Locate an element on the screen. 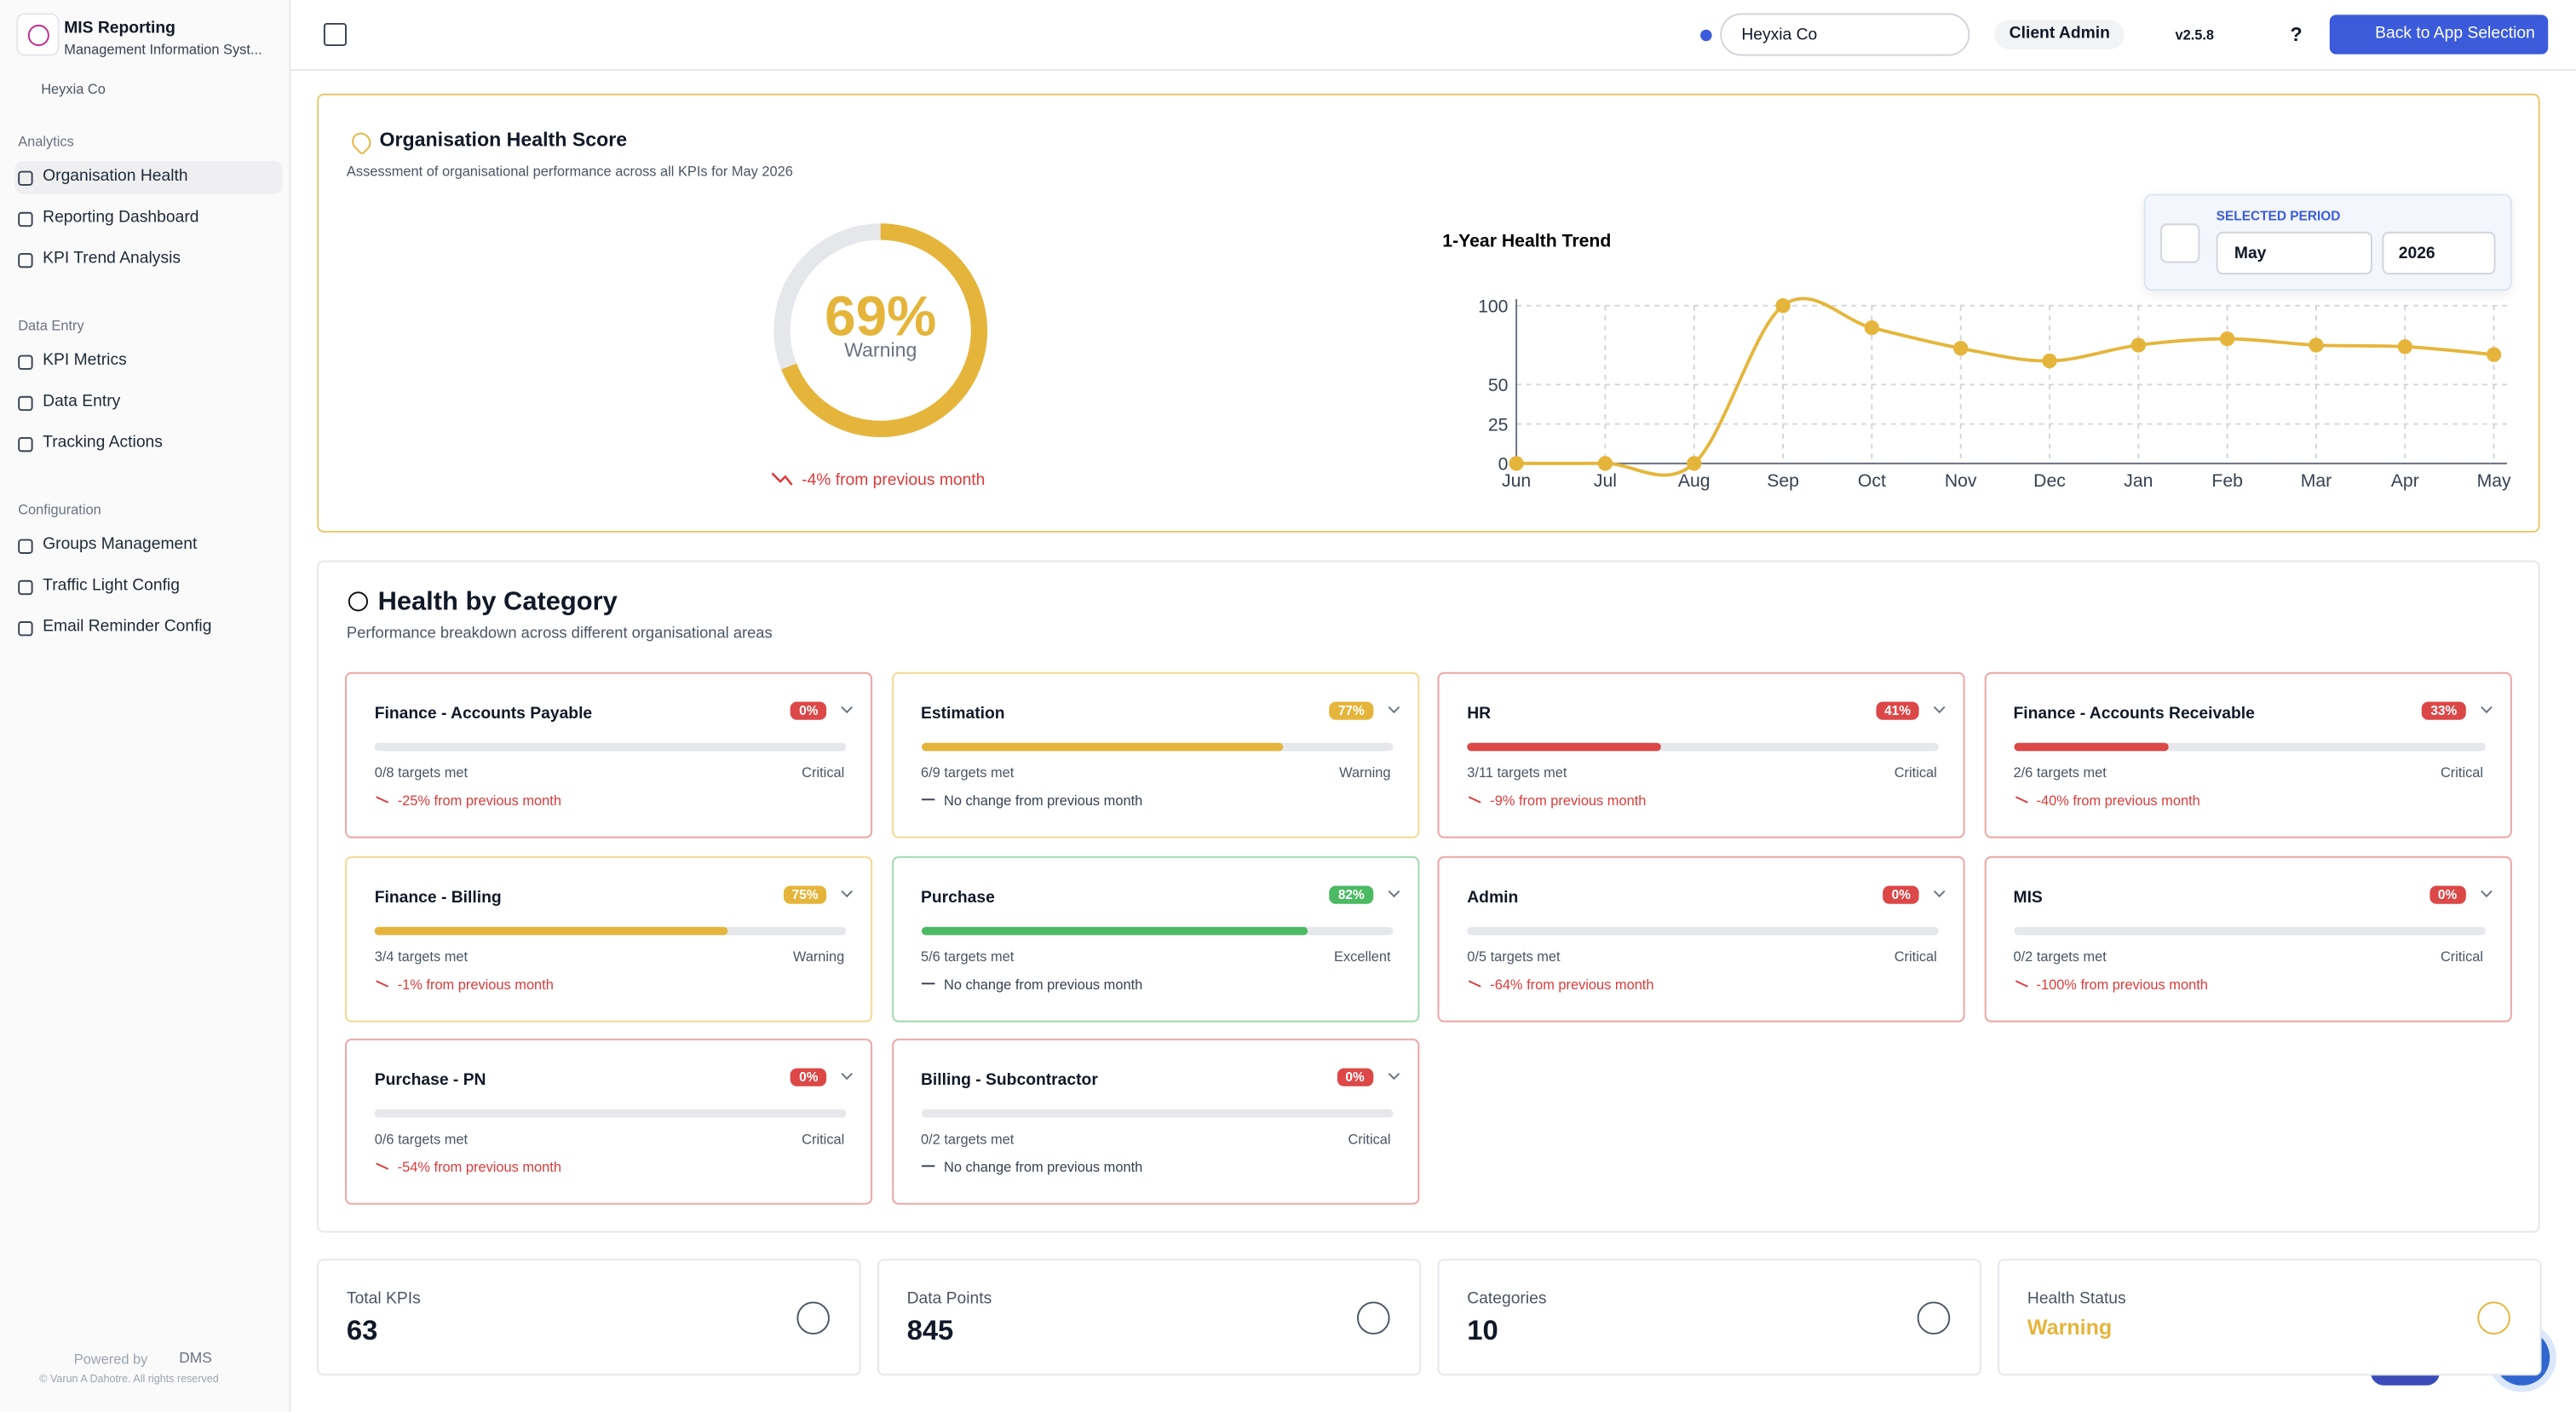 This screenshot has width=2576, height=1412. org-select: Heyxia Co is located at coordinates (1845, 35).